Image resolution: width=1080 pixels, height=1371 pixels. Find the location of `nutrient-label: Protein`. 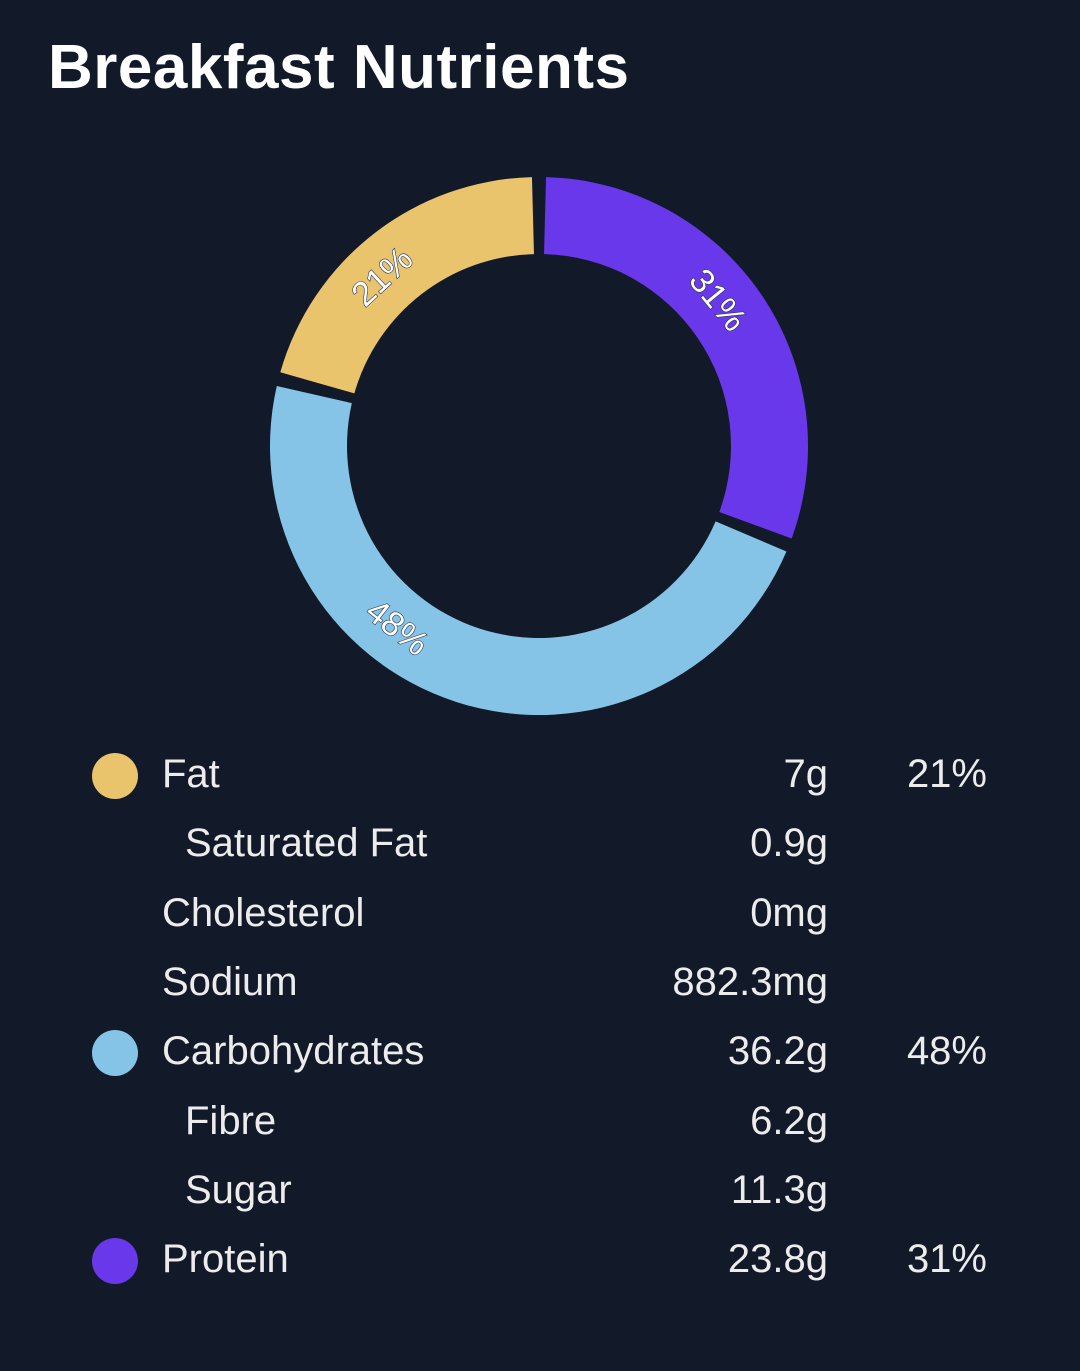

nutrient-label: Protein is located at coordinates (225, 1259).